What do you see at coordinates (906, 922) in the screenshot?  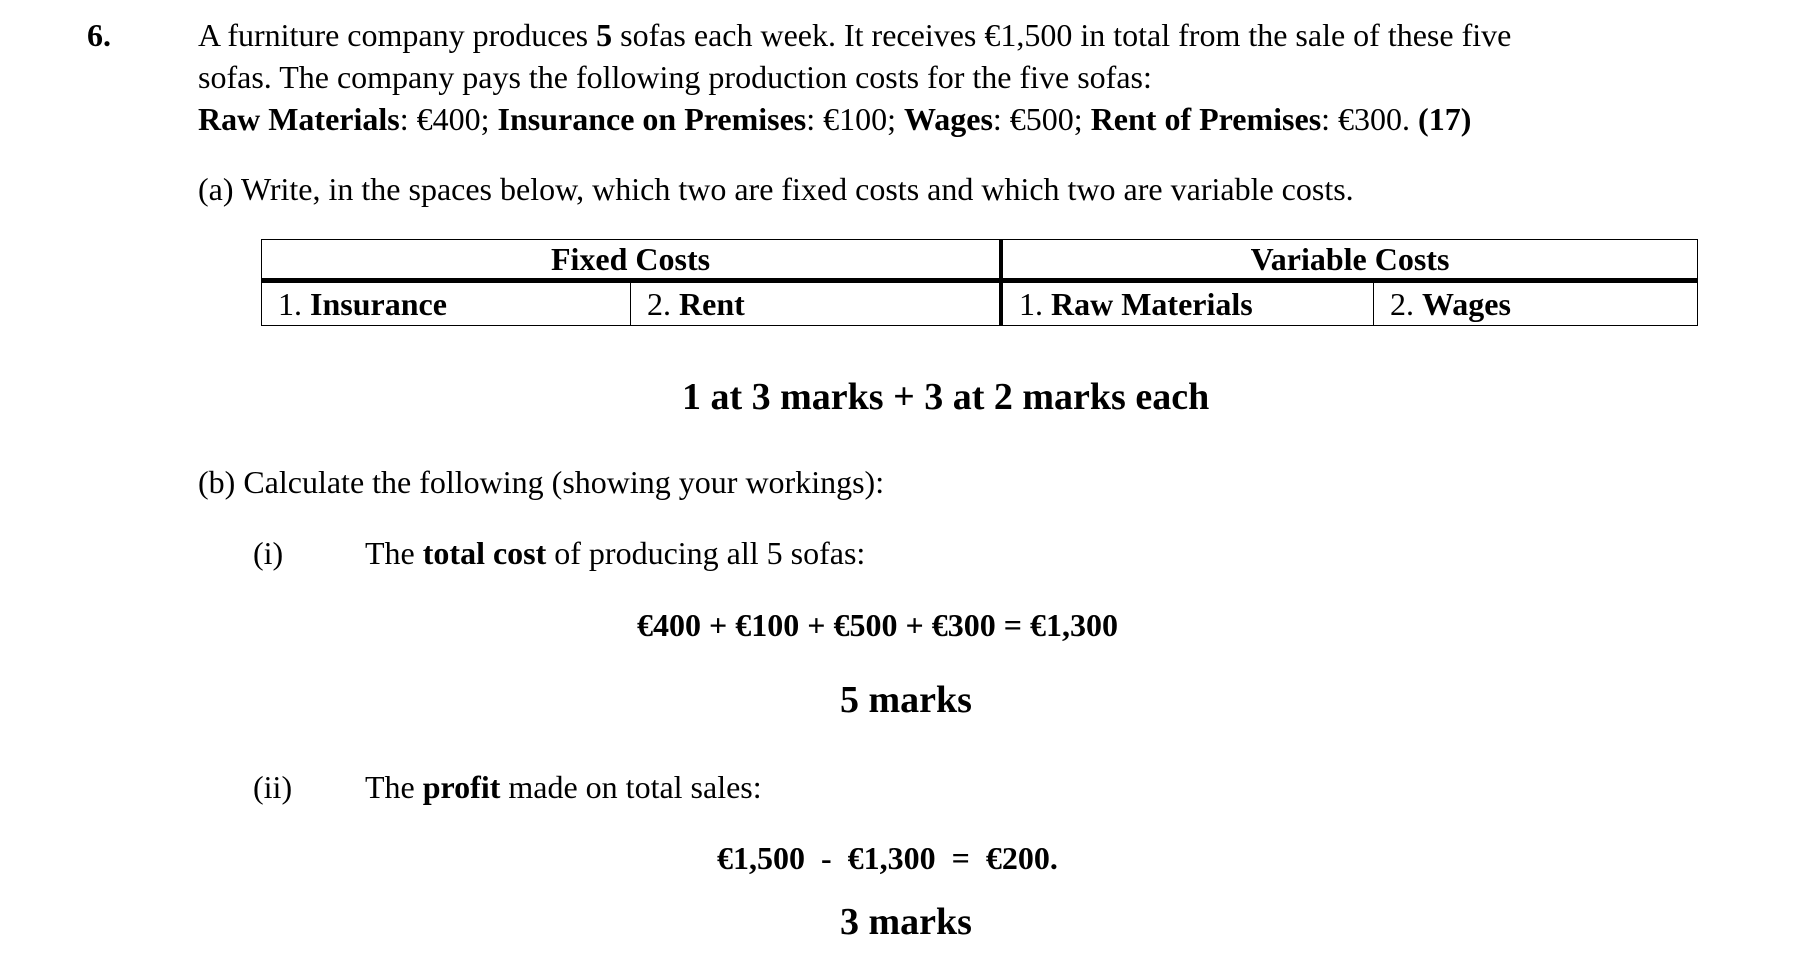 I see `part-b-ii-marks: 3 marks` at bounding box center [906, 922].